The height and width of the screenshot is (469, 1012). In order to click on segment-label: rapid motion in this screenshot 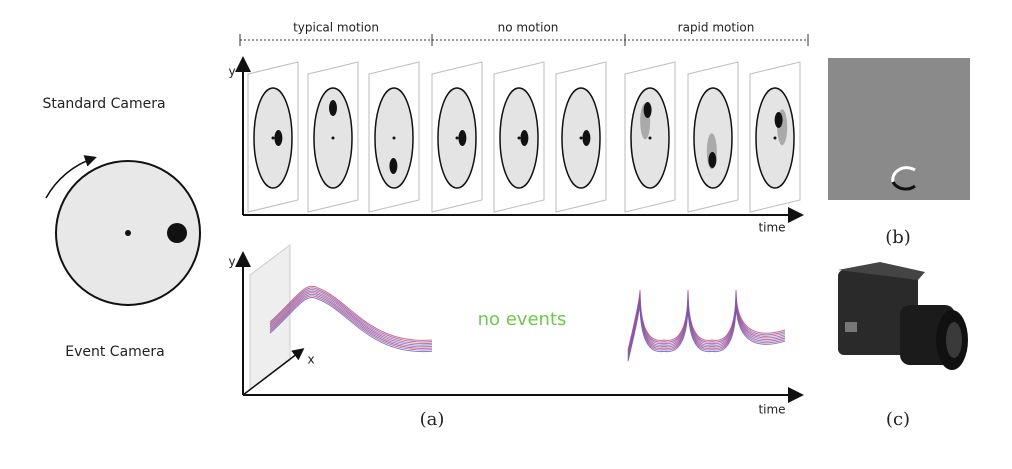, I will do `click(716, 28)`.